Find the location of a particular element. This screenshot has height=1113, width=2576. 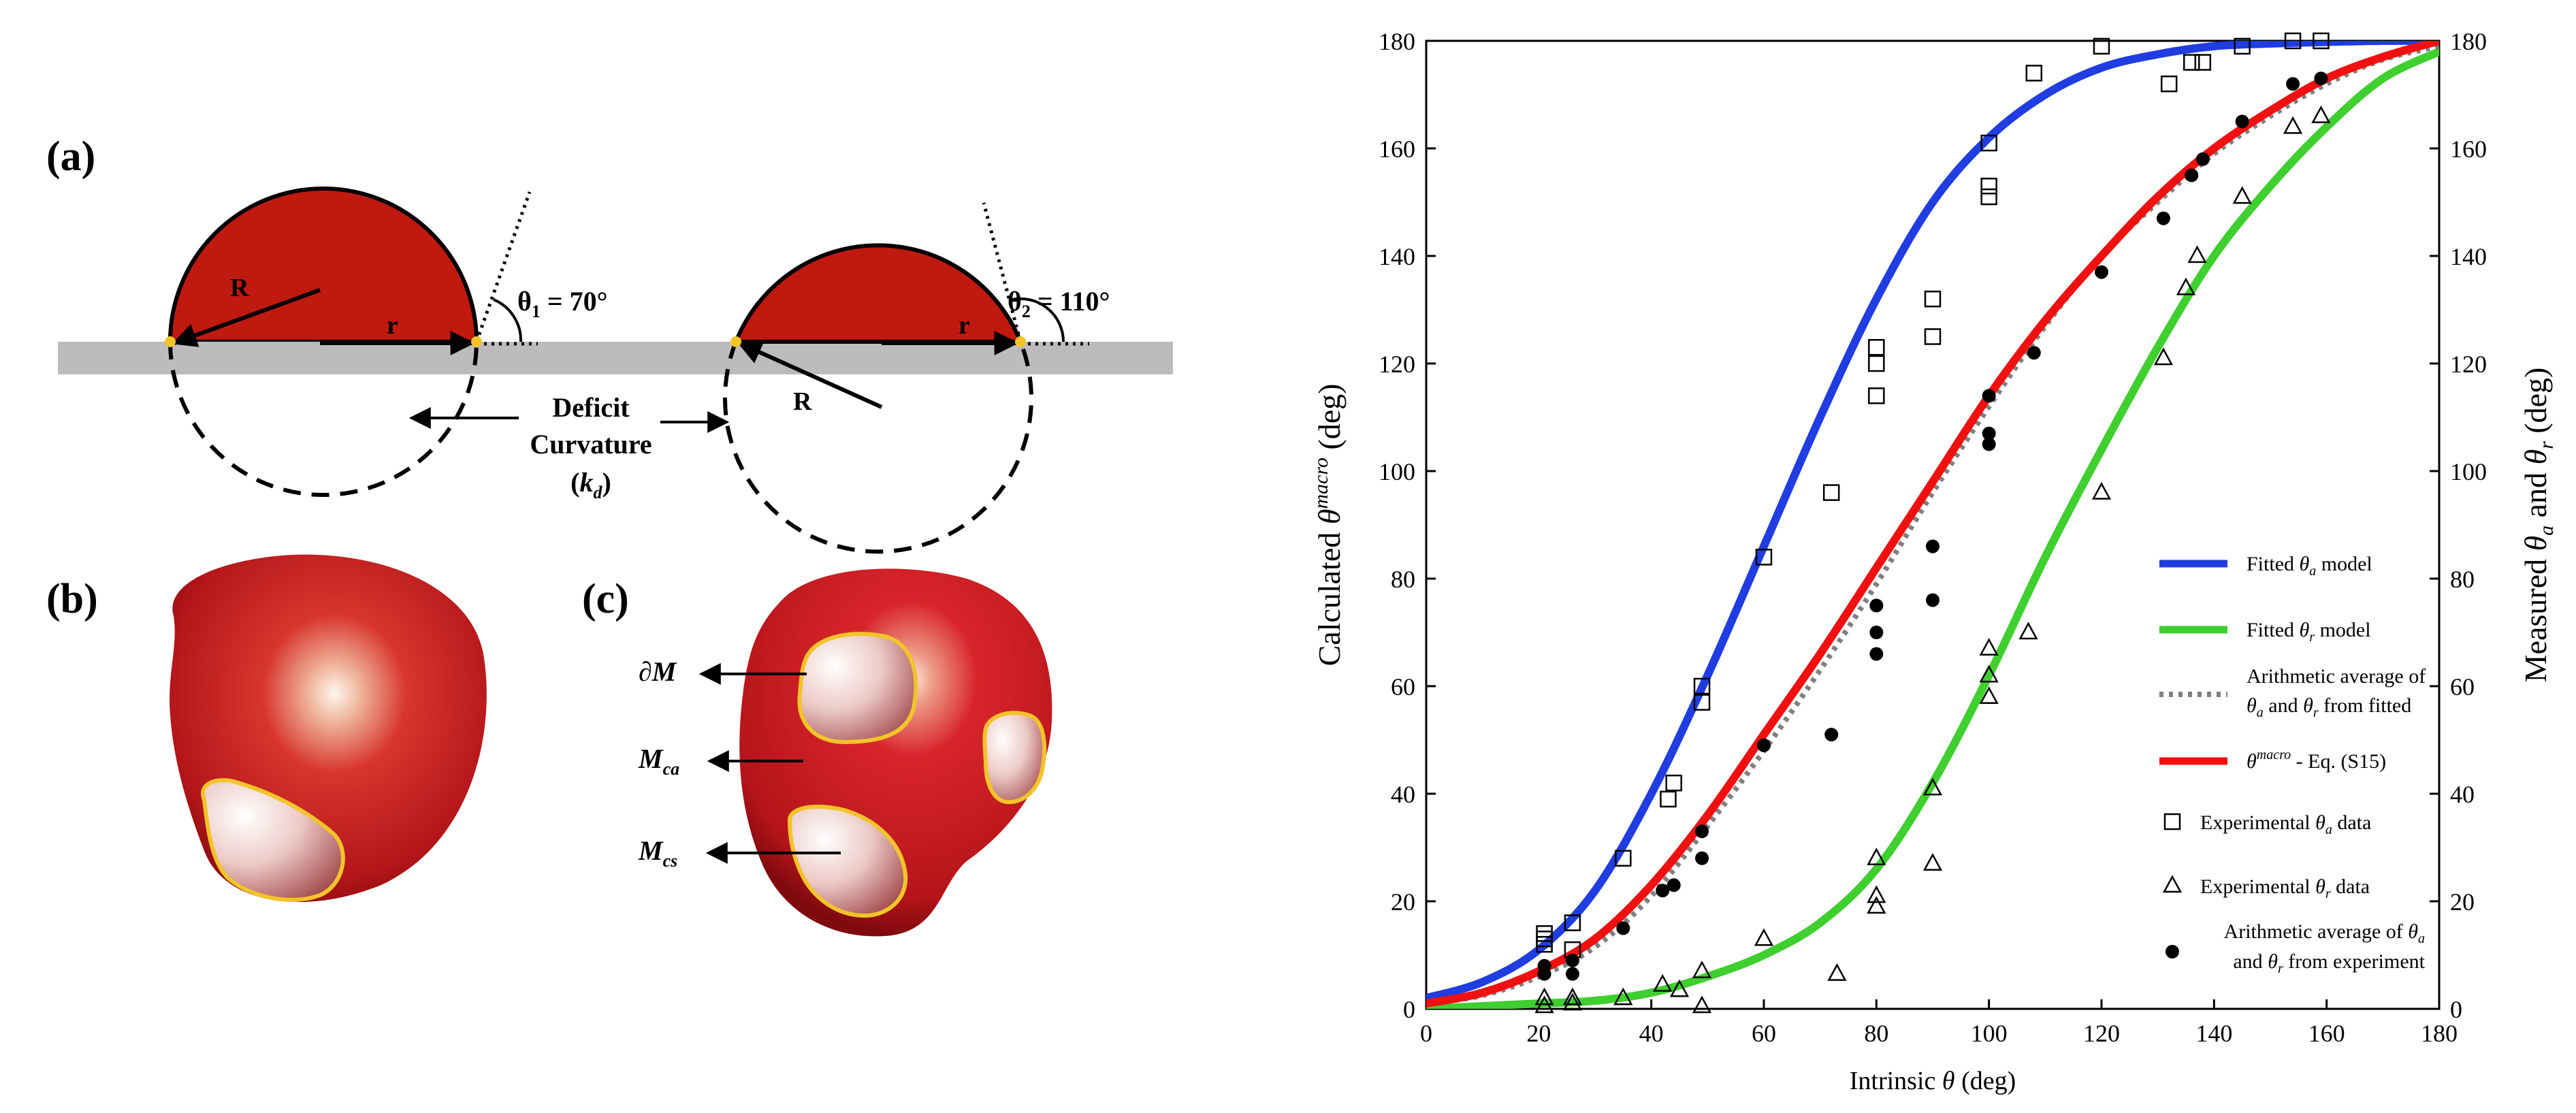

legend-text-avg-exp-1: Arithmetic average of θa is located at coordinates (2325, 933).